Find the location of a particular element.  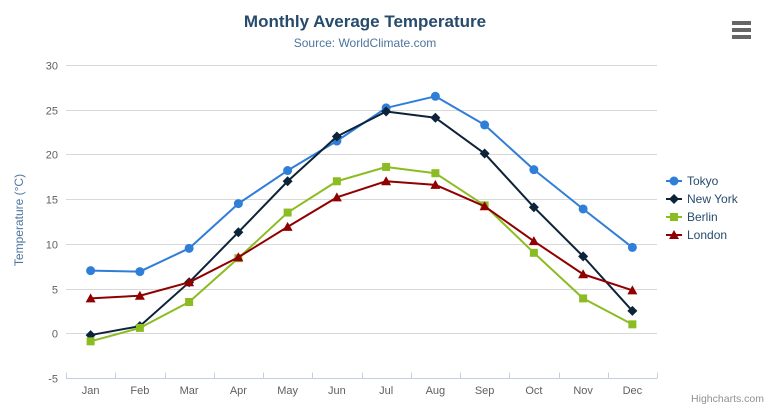

legend-item-london: London is located at coordinates (702, 235).